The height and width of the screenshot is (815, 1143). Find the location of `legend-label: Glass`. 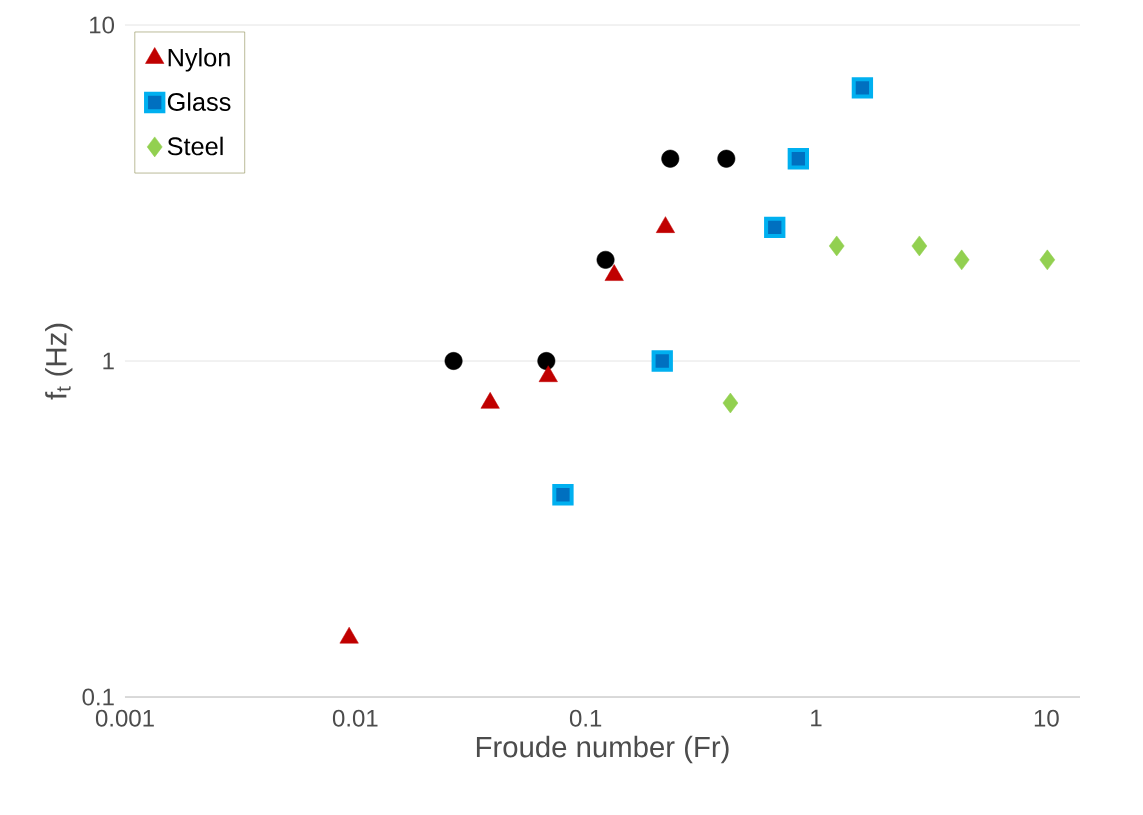

legend-label: Glass is located at coordinates (199, 101).